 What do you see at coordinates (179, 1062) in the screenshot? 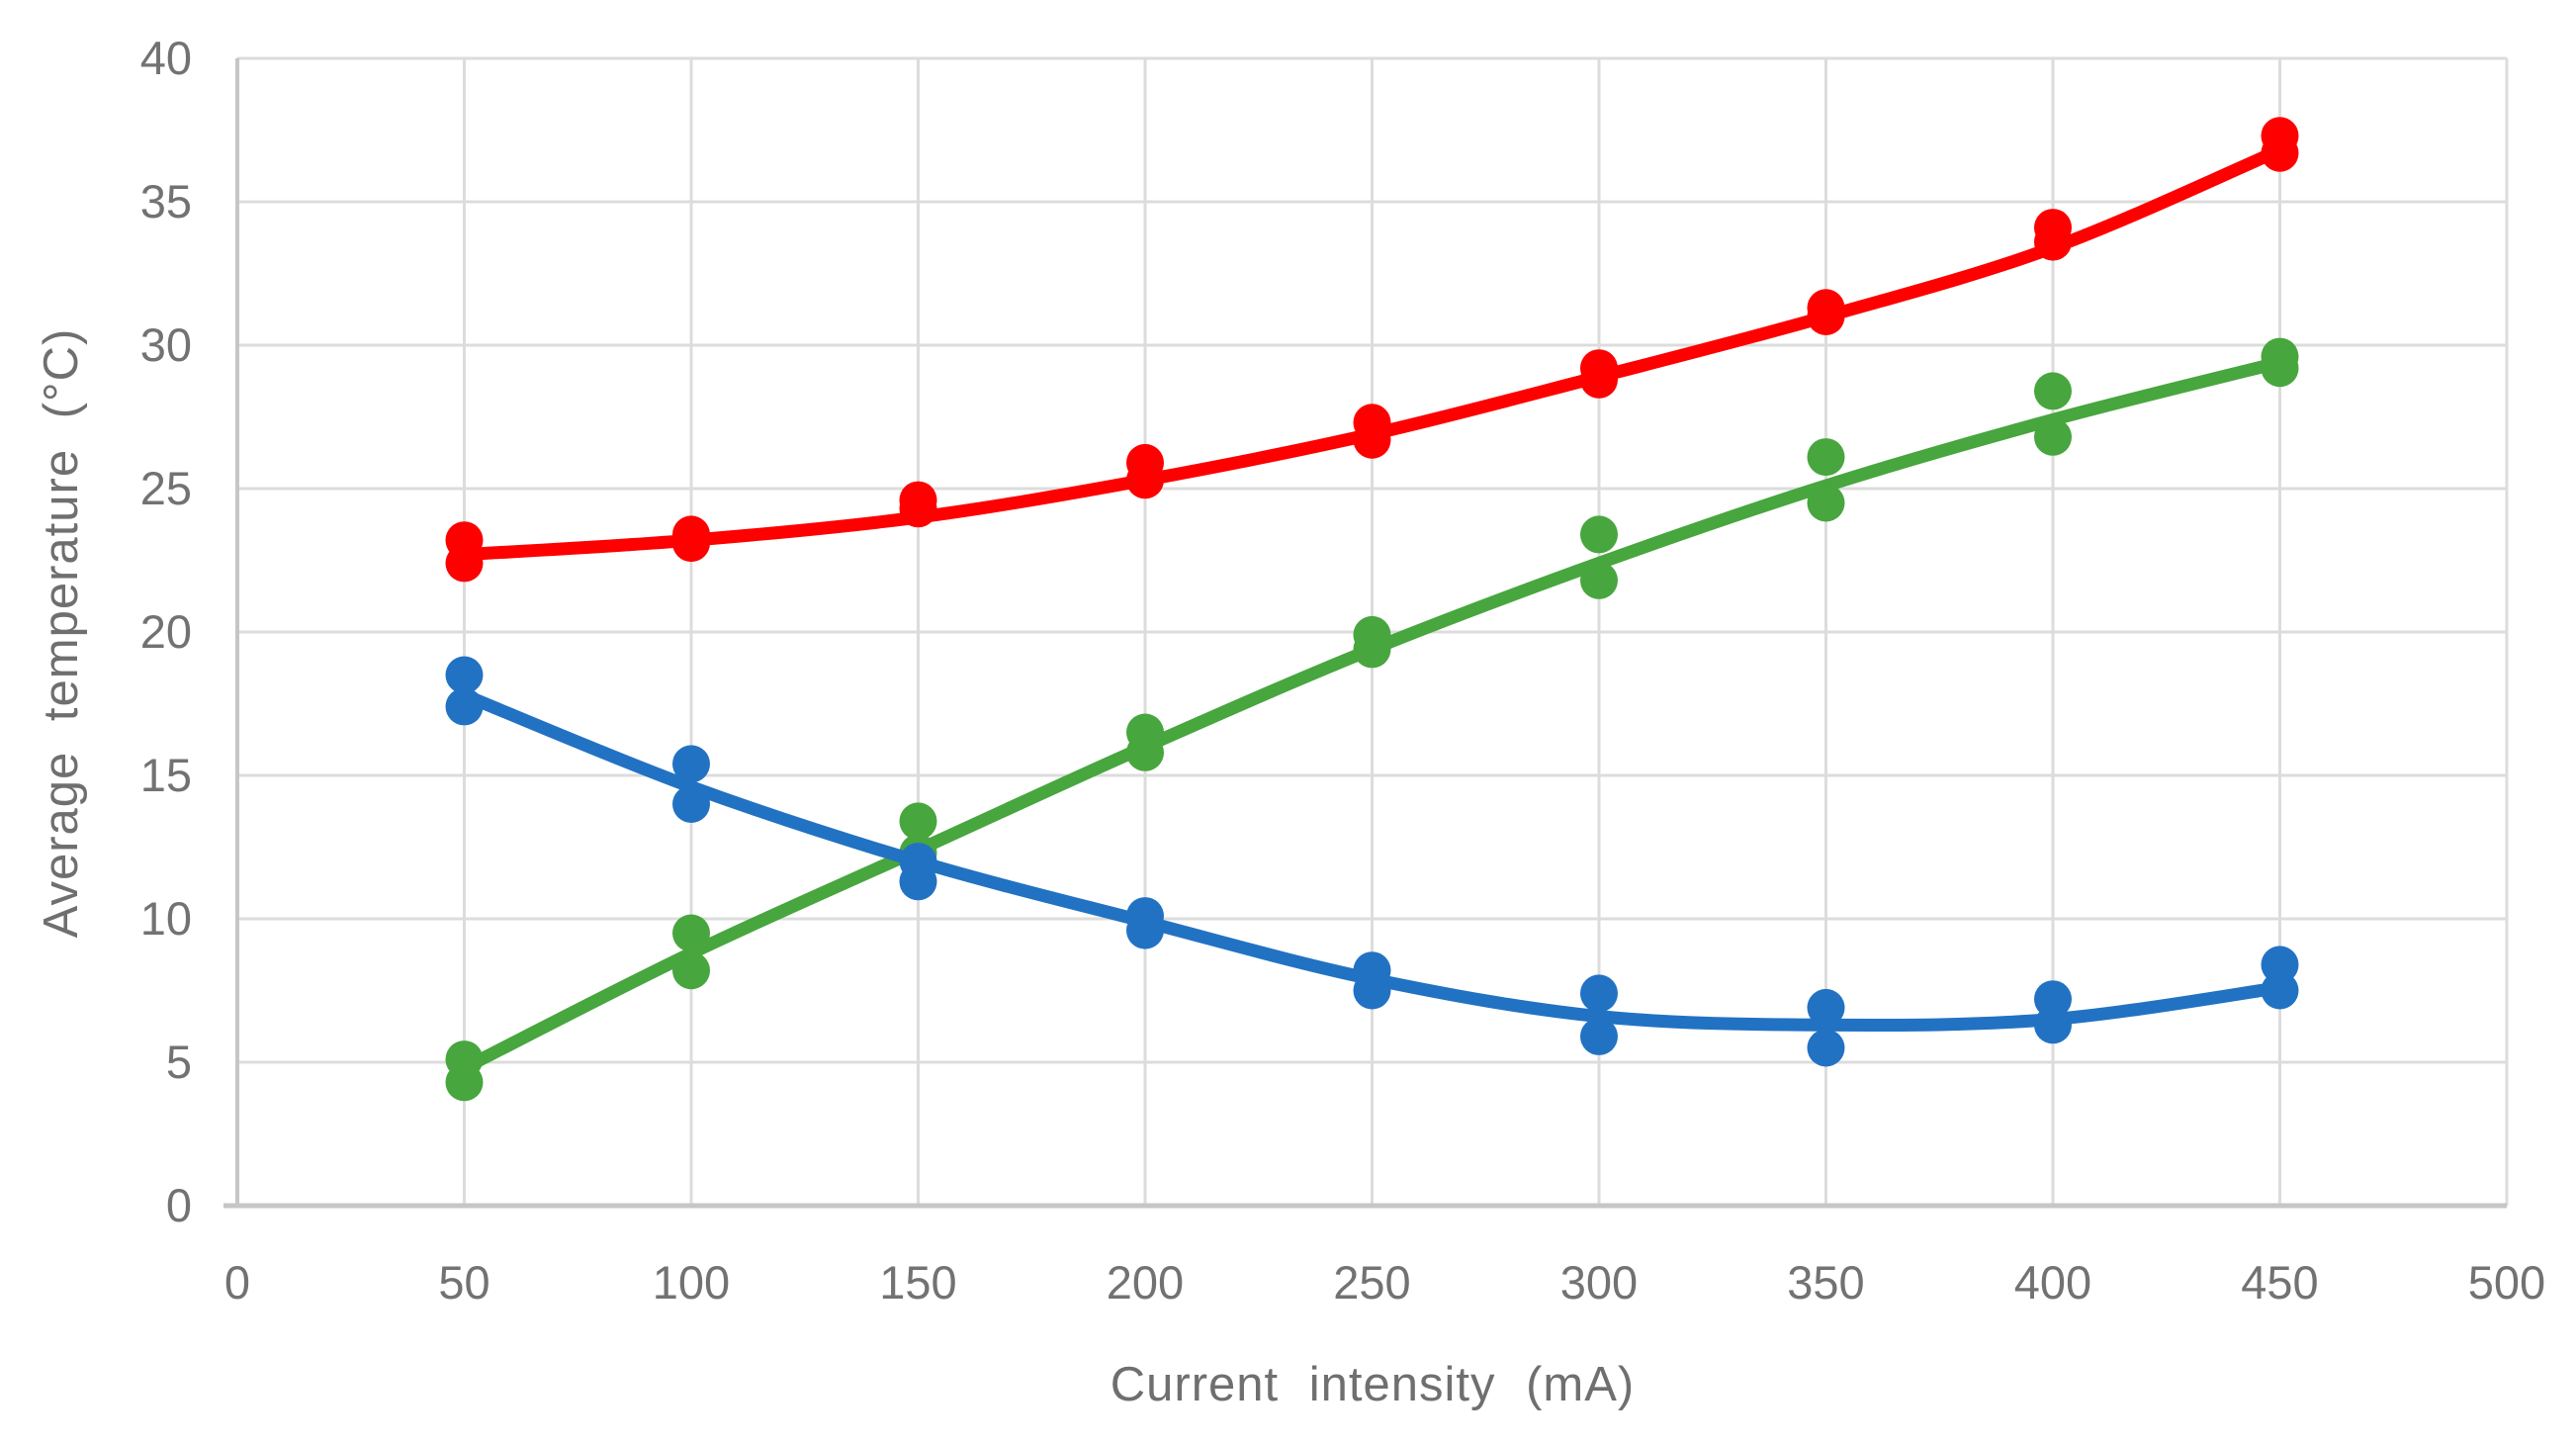
I see `y-tick-label: 5` at bounding box center [179, 1062].